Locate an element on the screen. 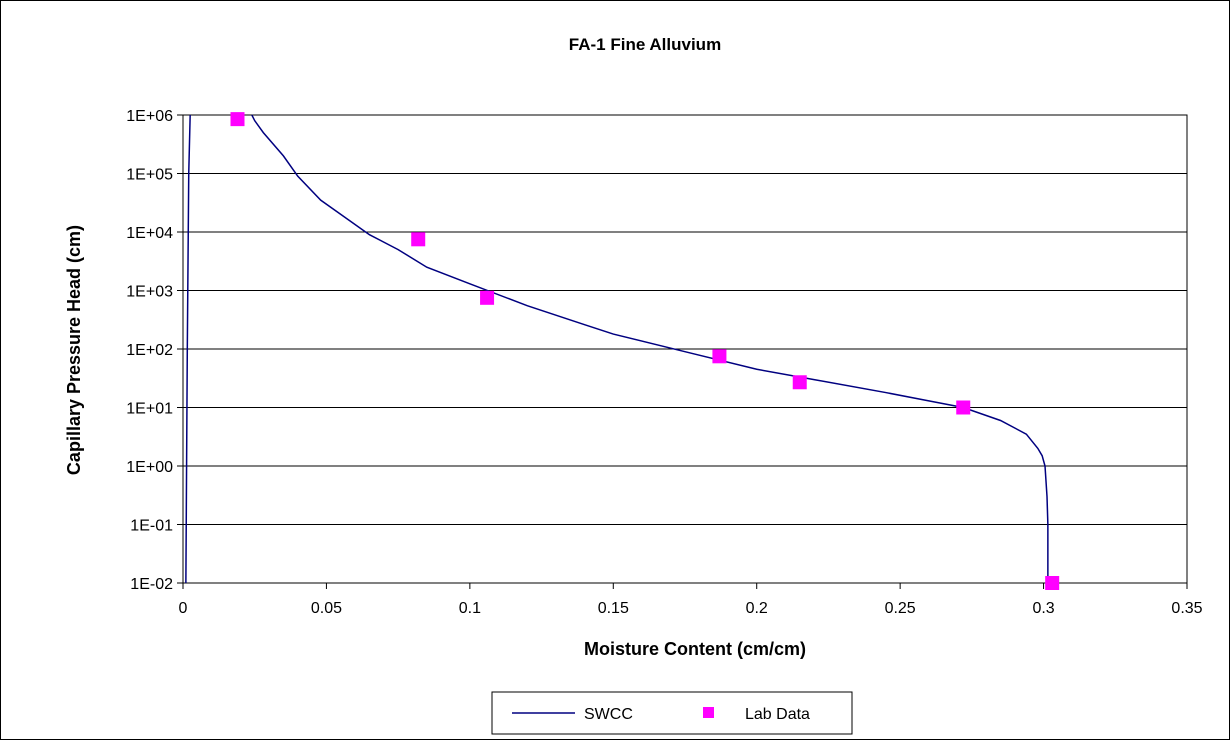 The image size is (1230, 745). y-tick-label: 1E+03 is located at coordinates (149, 292).